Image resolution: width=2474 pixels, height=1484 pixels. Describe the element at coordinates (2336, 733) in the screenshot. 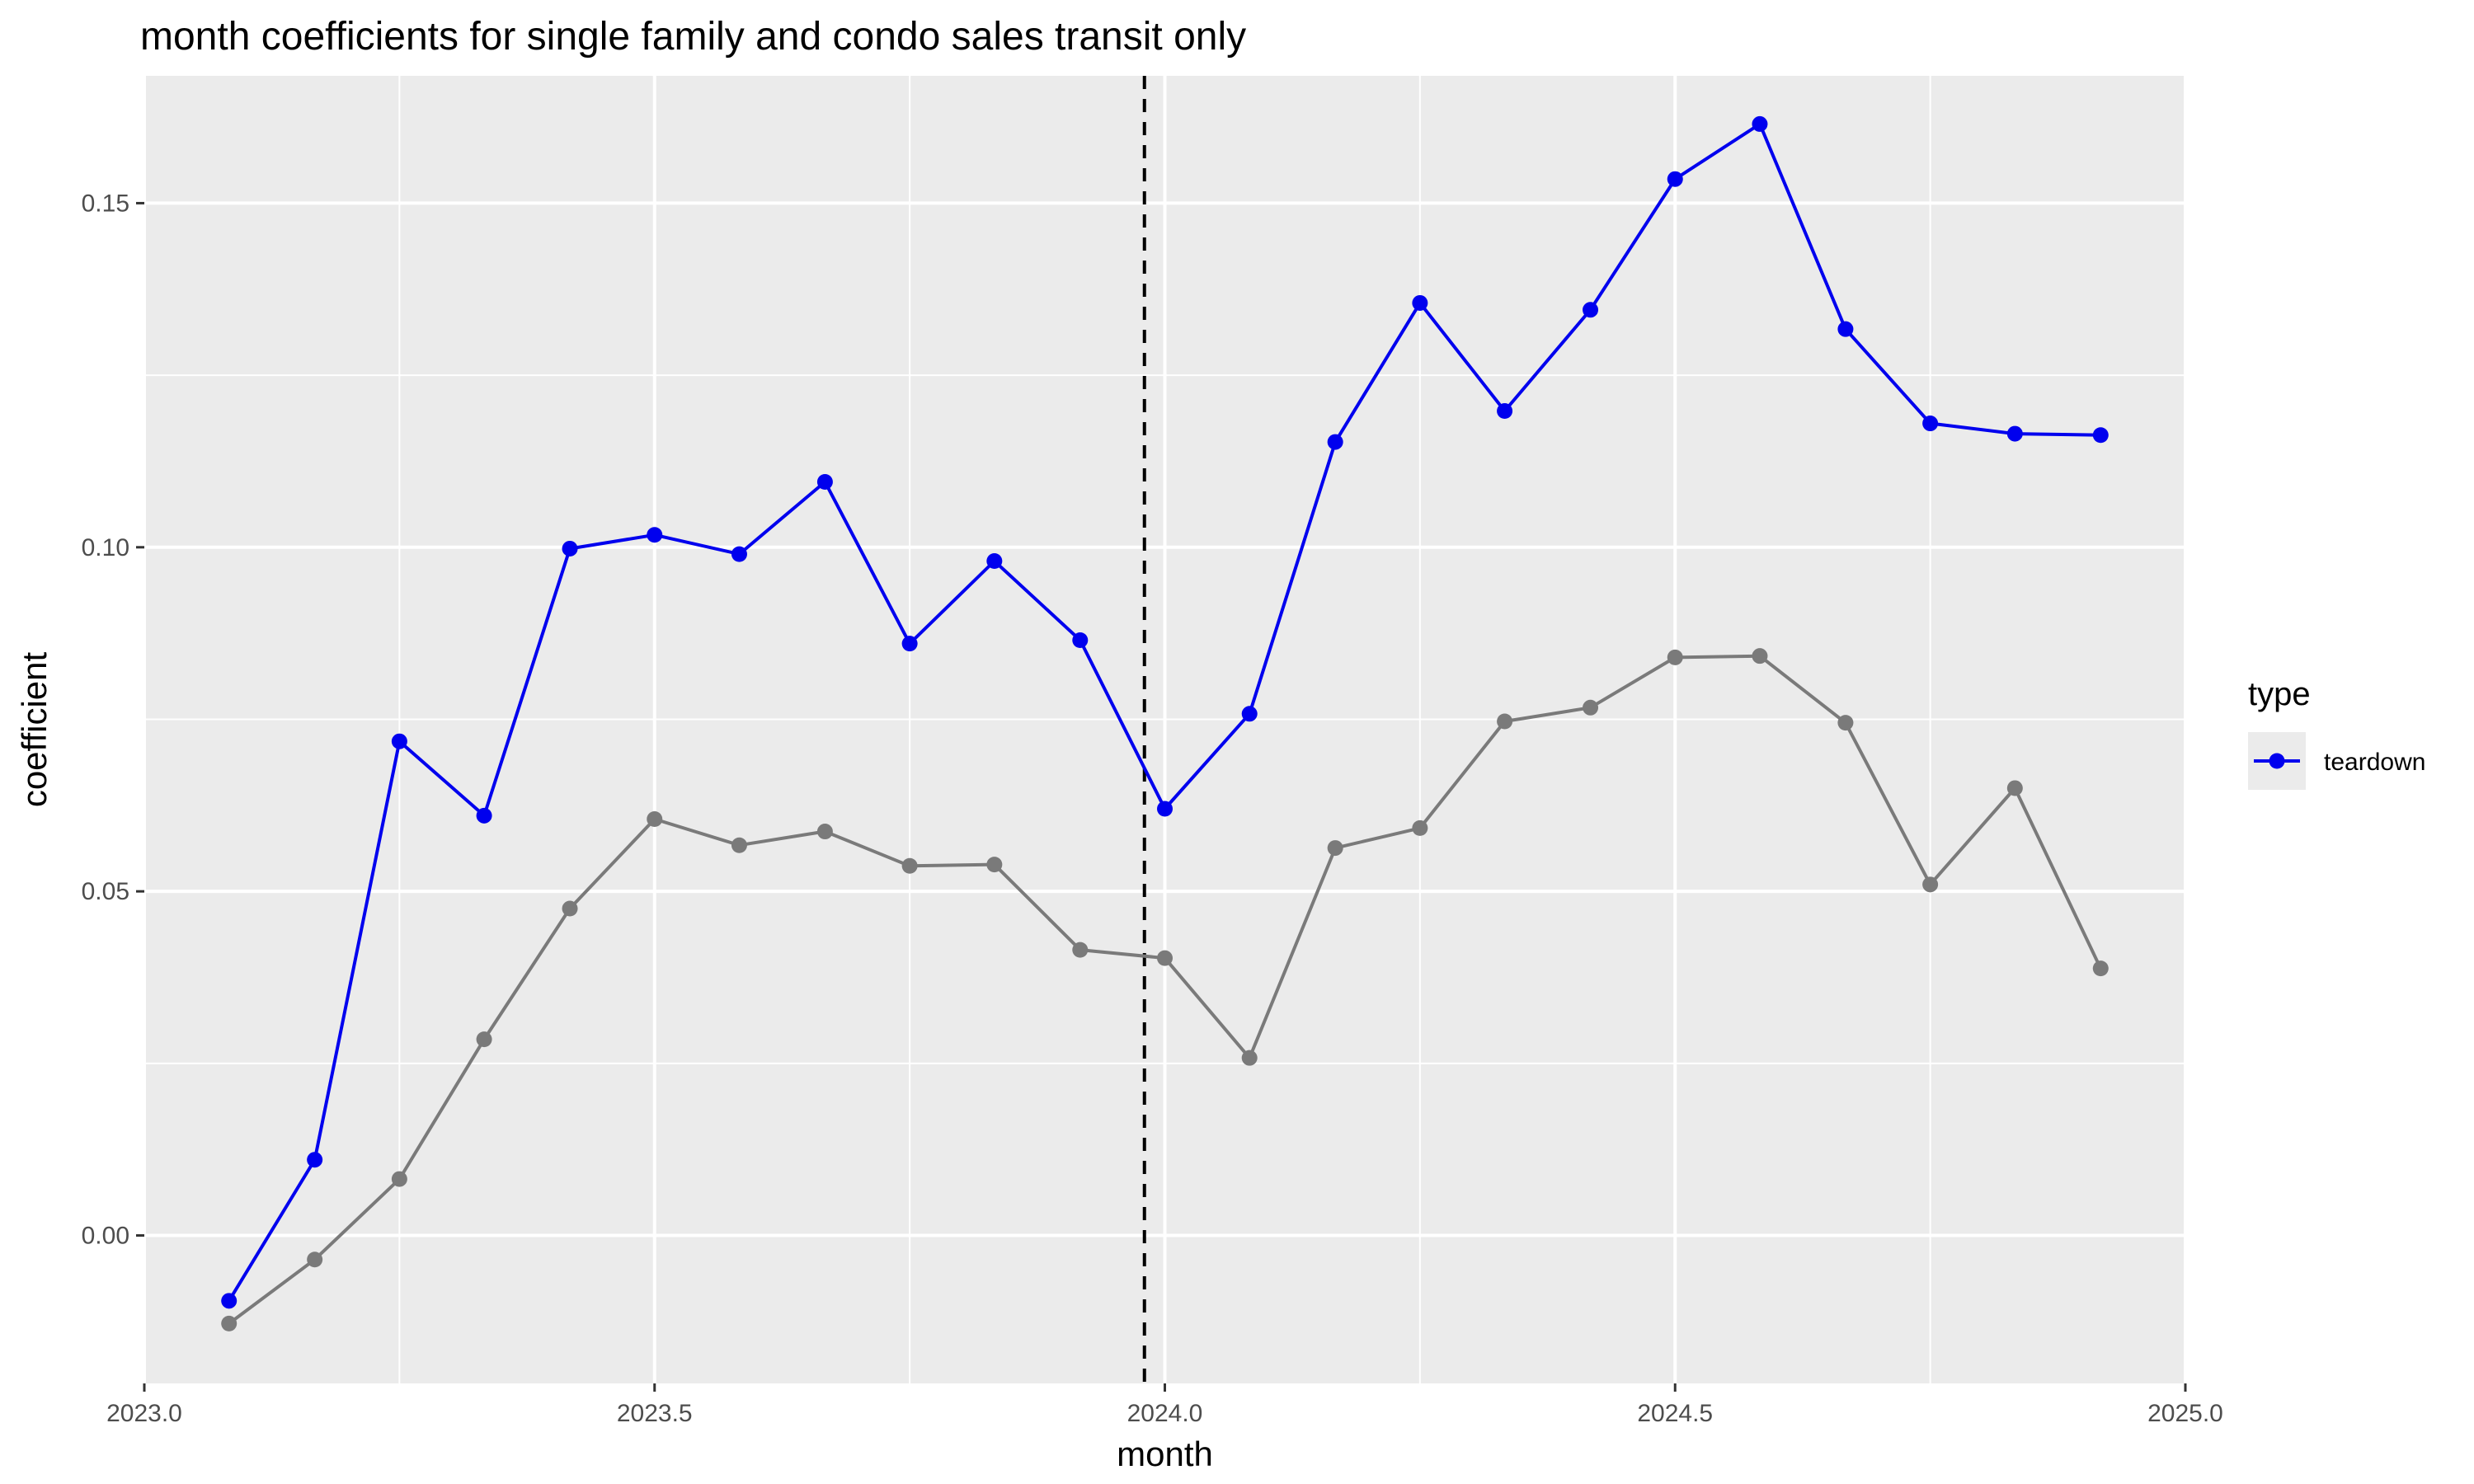

I see `legend: type teardown` at that location.